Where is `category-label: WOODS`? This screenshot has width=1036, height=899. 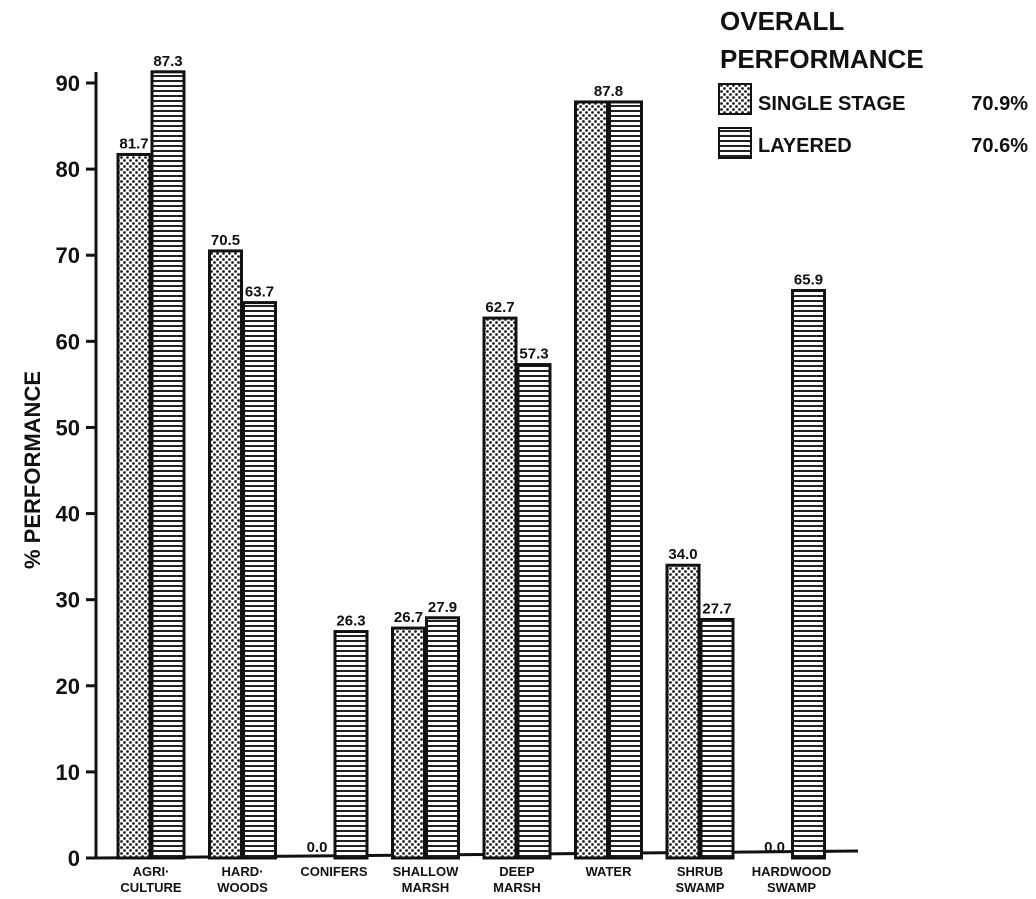 category-label: WOODS is located at coordinates (242, 887).